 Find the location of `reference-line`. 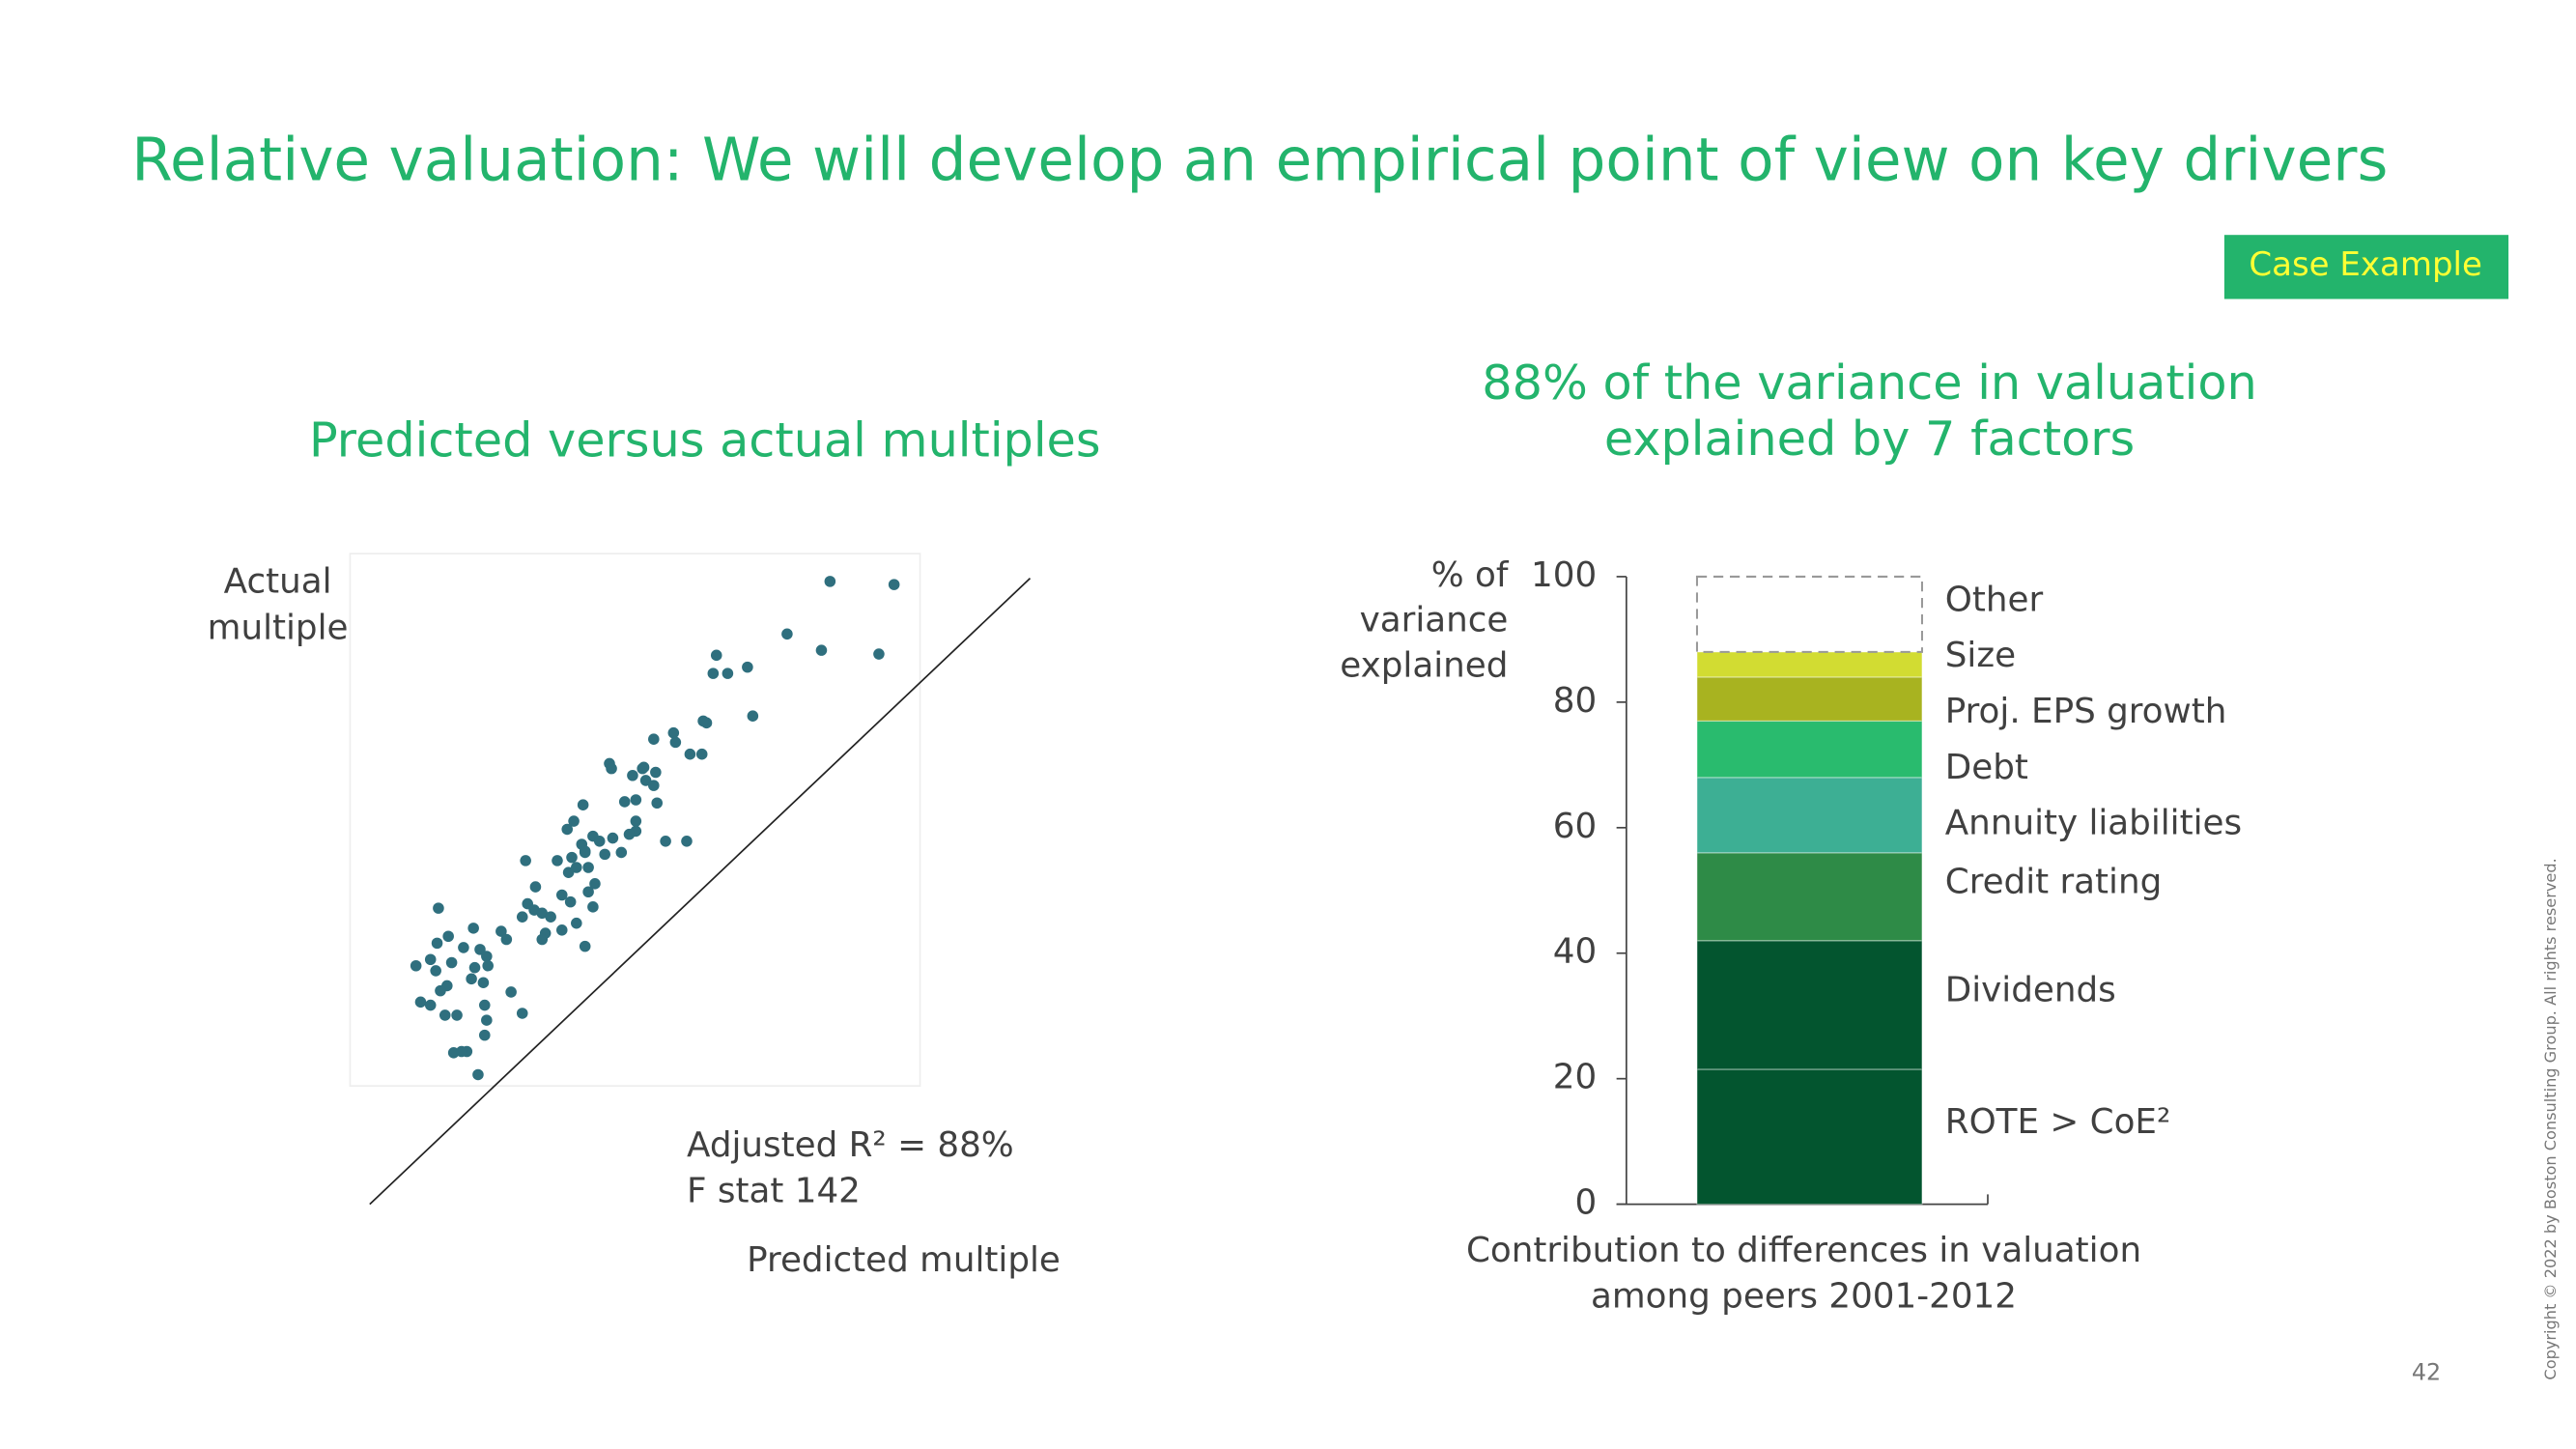

reference-line is located at coordinates (700, 892).